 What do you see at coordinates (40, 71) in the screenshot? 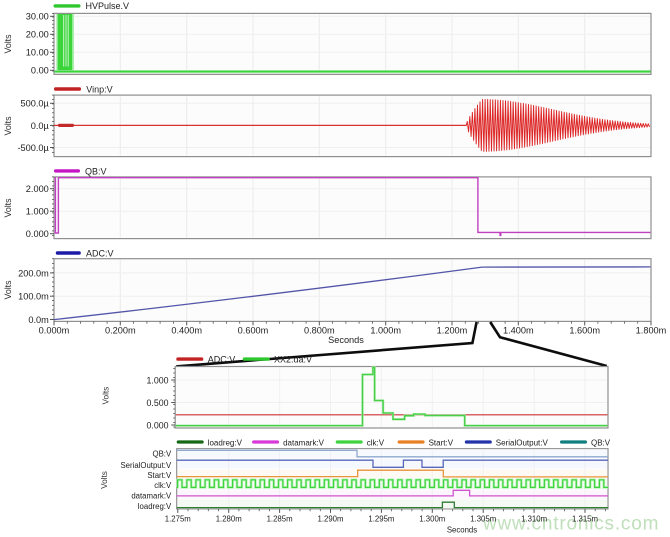
I see `svg-text: 0.00` at bounding box center [40, 71].